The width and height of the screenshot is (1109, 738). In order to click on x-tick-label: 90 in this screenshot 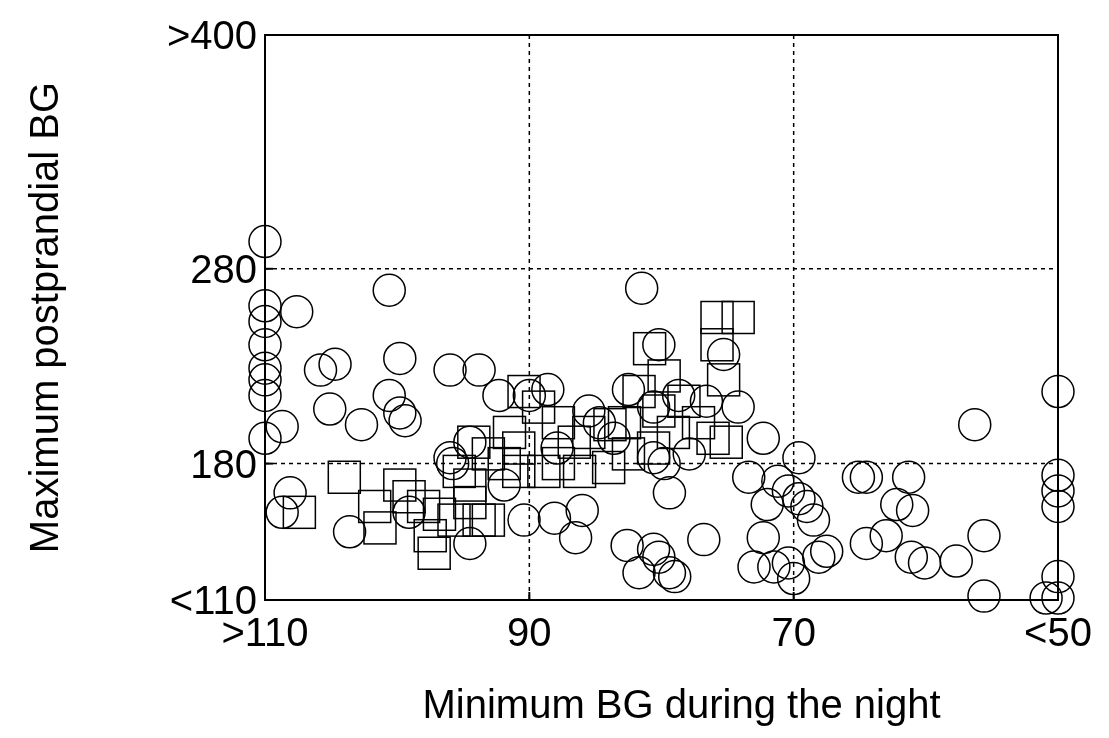, I will do `click(529, 632)`.